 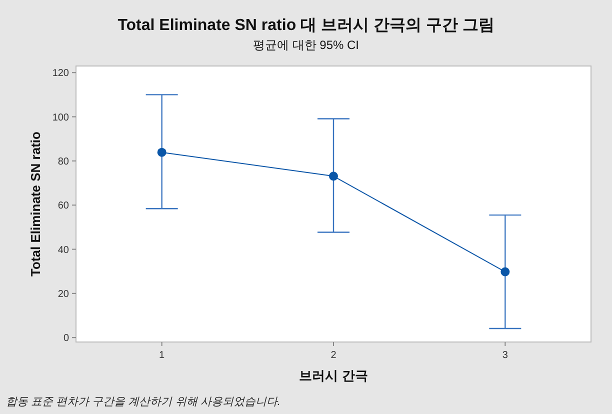 What do you see at coordinates (64, 294) in the screenshot?
I see `y-tick-label: 20` at bounding box center [64, 294].